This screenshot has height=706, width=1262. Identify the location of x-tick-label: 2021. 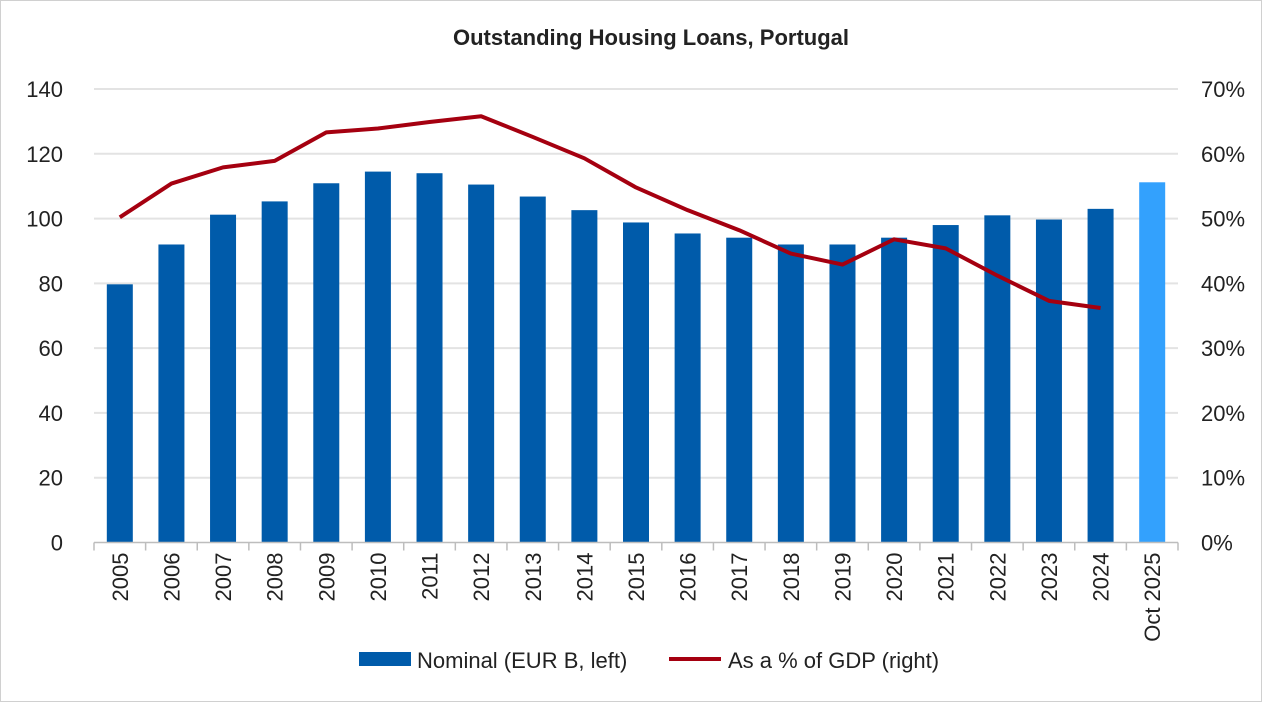
(946, 577).